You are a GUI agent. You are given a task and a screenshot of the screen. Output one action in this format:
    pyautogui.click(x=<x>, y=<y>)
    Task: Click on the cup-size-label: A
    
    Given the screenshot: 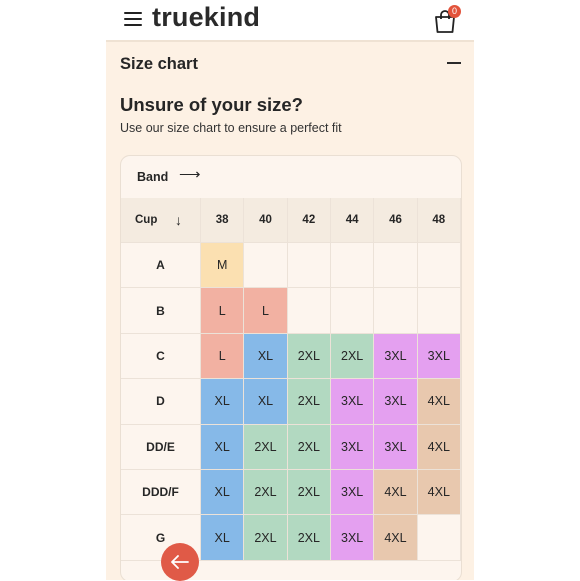 What is the action you would take?
    pyautogui.click(x=161, y=266)
    